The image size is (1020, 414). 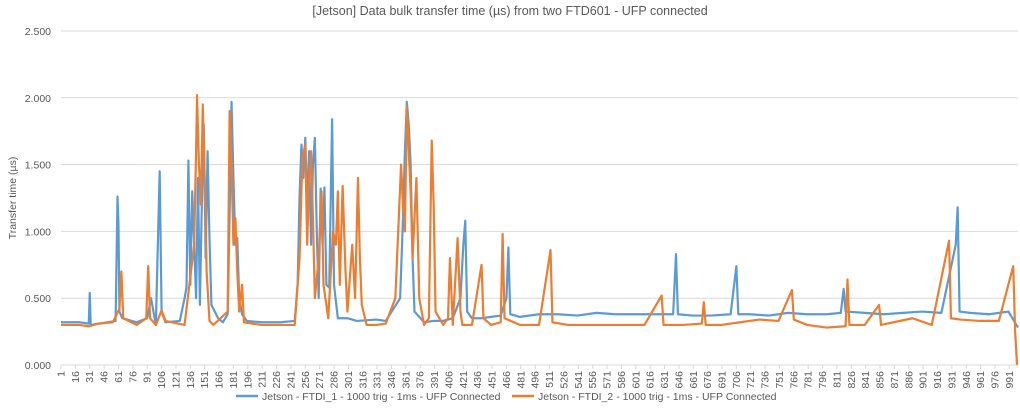 I want to click on x-tick-label: 466, so click(x=507, y=380).